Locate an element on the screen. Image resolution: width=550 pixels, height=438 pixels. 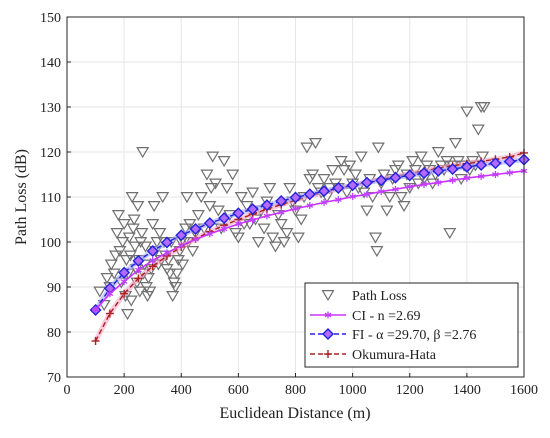
y-tick-label: 90 is located at coordinates (54, 288).